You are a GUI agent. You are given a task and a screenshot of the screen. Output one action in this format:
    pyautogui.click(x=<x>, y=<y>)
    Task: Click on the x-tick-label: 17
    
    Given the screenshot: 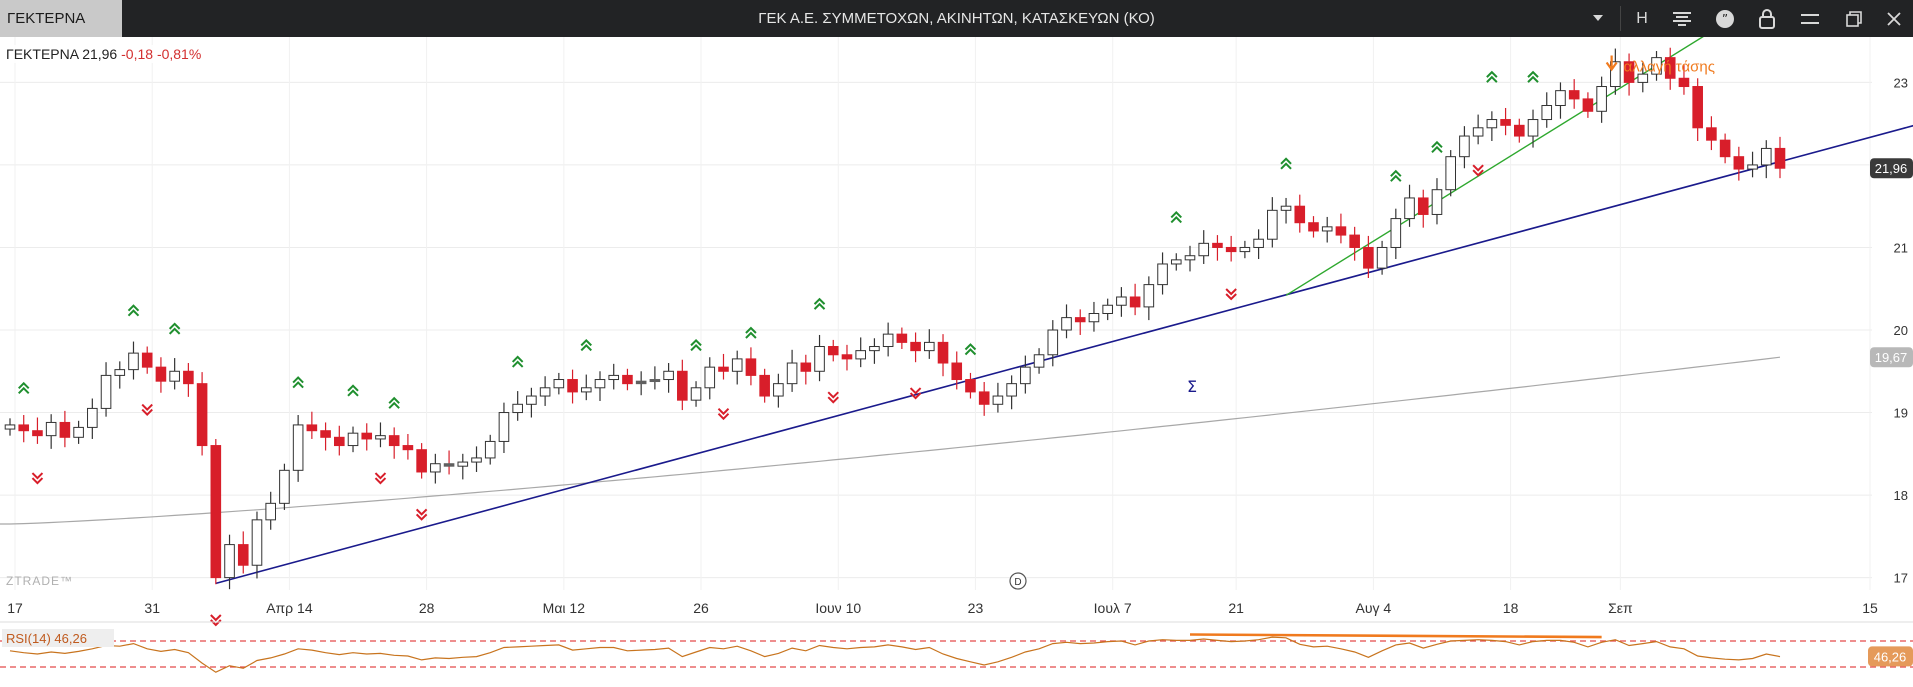 What is the action you would take?
    pyautogui.click(x=15, y=608)
    